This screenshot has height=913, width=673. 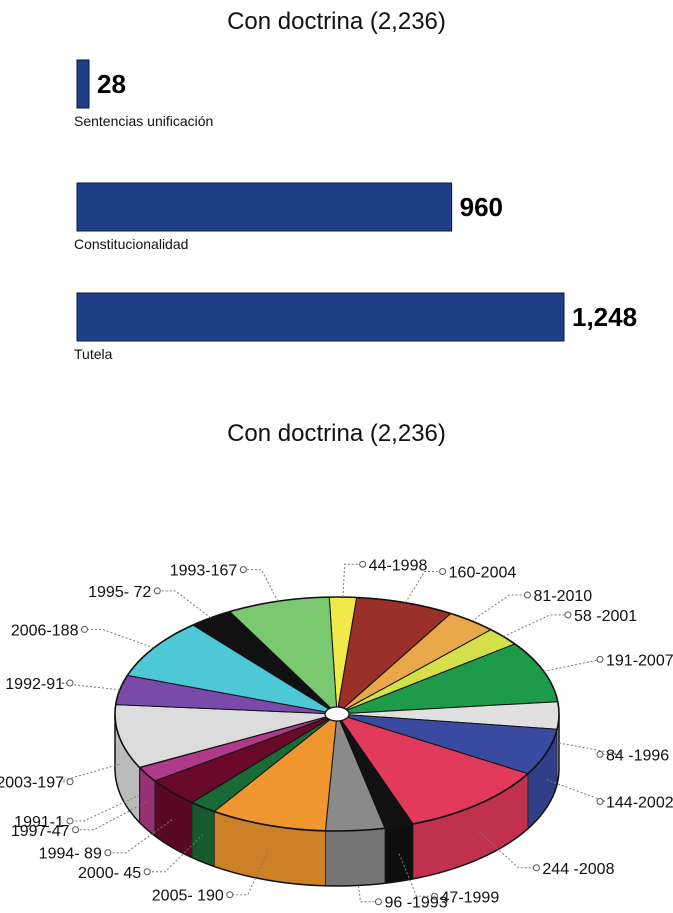 I want to click on pie-slice-label: 1992-91, so click(x=34, y=684).